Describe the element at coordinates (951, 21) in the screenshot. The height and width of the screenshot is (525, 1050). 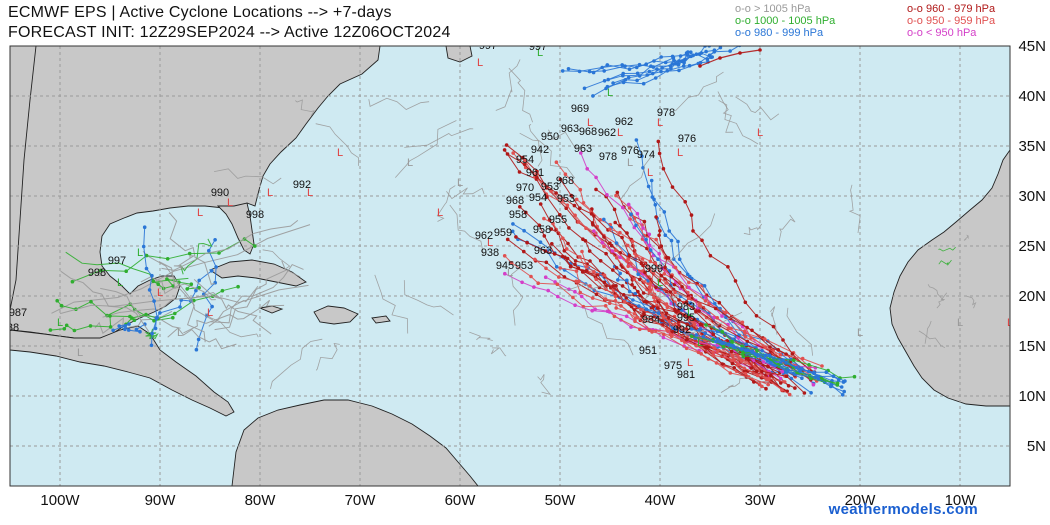
I see `legend-item-950-959: o-o 950 - 959 hPa` at that location.